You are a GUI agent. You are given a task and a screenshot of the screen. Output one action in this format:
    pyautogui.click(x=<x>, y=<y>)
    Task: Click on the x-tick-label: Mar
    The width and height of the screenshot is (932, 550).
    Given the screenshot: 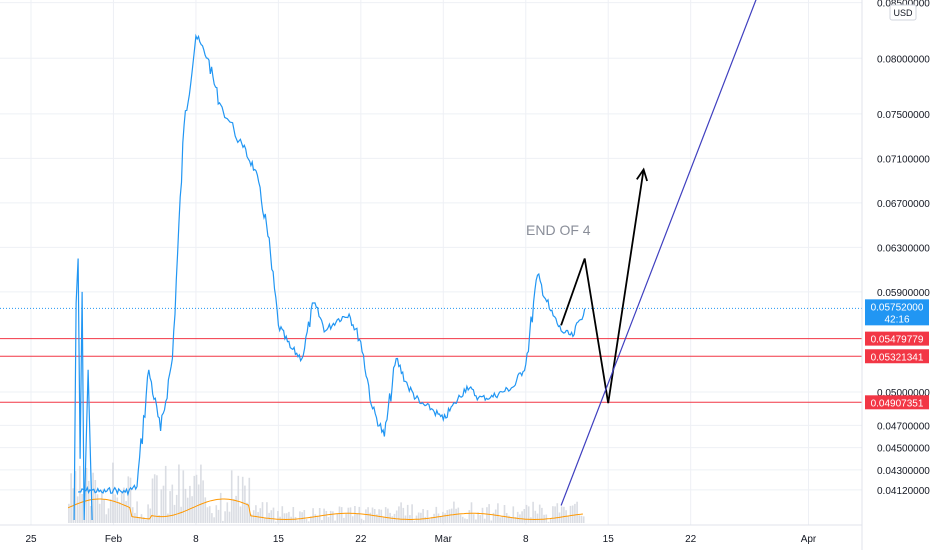 What is the action you would take?
    pyautogui.click(x=444, y=539)
    